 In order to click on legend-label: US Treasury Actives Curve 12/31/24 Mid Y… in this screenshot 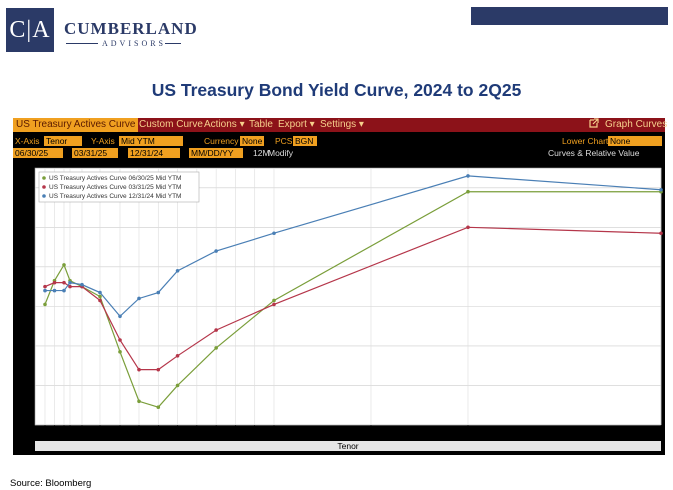, I will do `click(115, 196)`.